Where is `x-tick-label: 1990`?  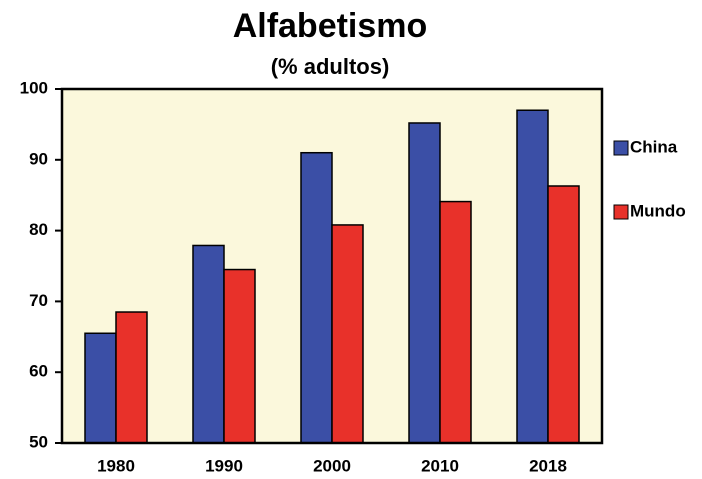
x-tick-label: 1990 is located at coordinates (224, 465).